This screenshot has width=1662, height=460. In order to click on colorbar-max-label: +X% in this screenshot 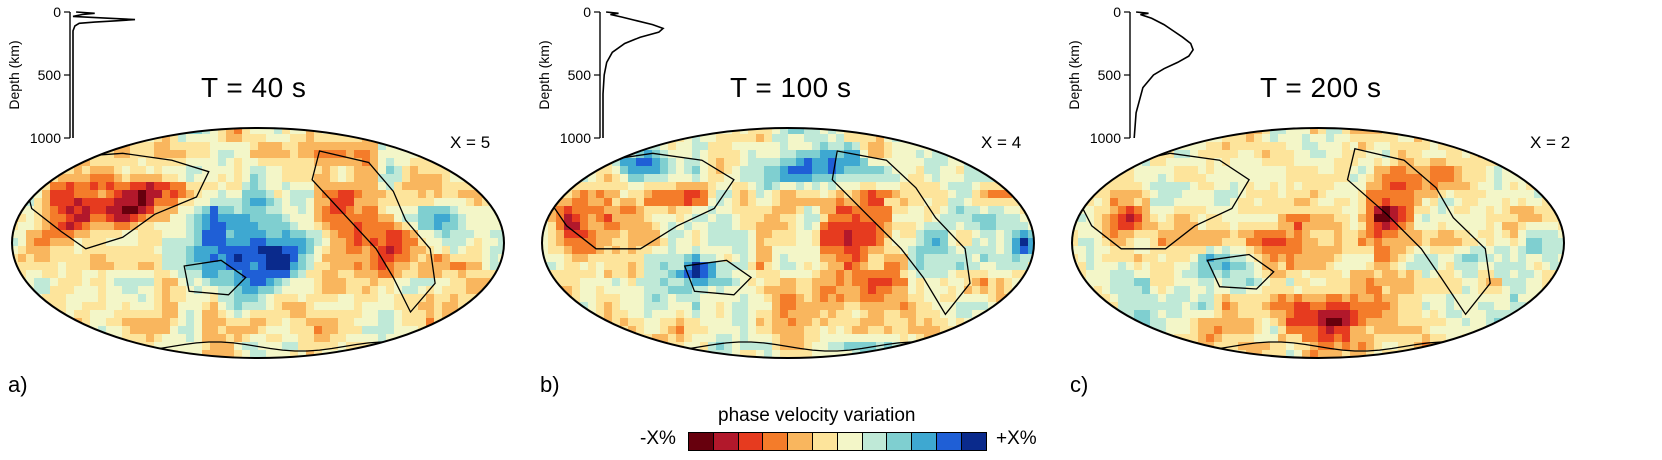, I will do `click(1016, 438)`.